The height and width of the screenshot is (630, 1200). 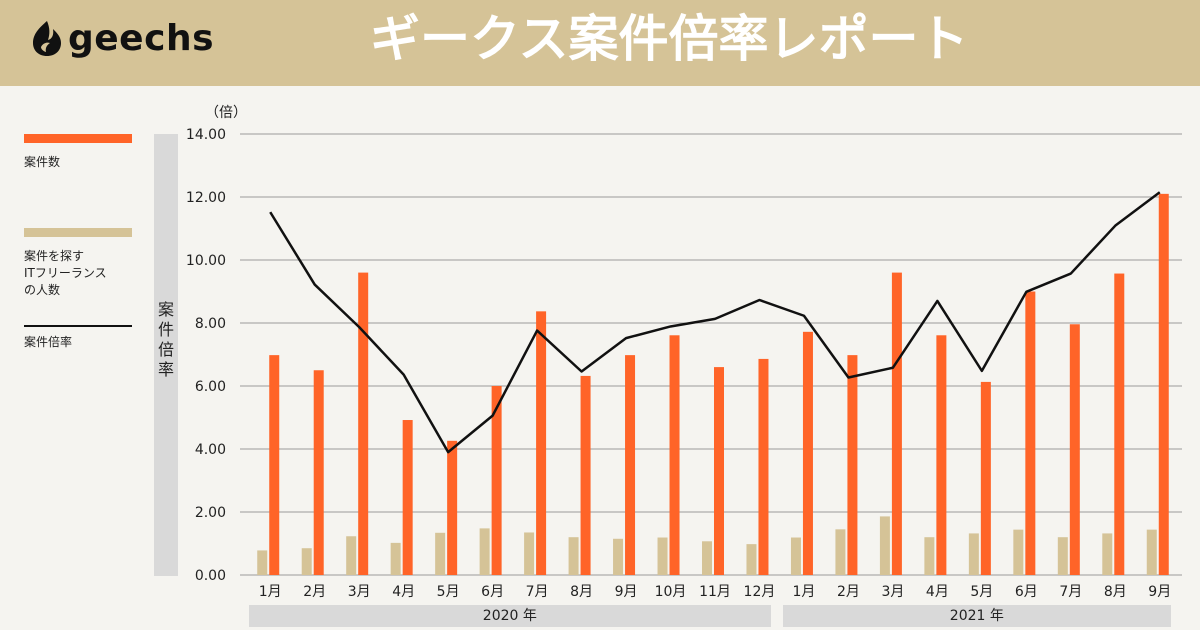 What do you see at coordinates (669, 39) in the screenshot?
I see `page-title: ギークス案件倍率レポート` at bounding box center [669, 39].